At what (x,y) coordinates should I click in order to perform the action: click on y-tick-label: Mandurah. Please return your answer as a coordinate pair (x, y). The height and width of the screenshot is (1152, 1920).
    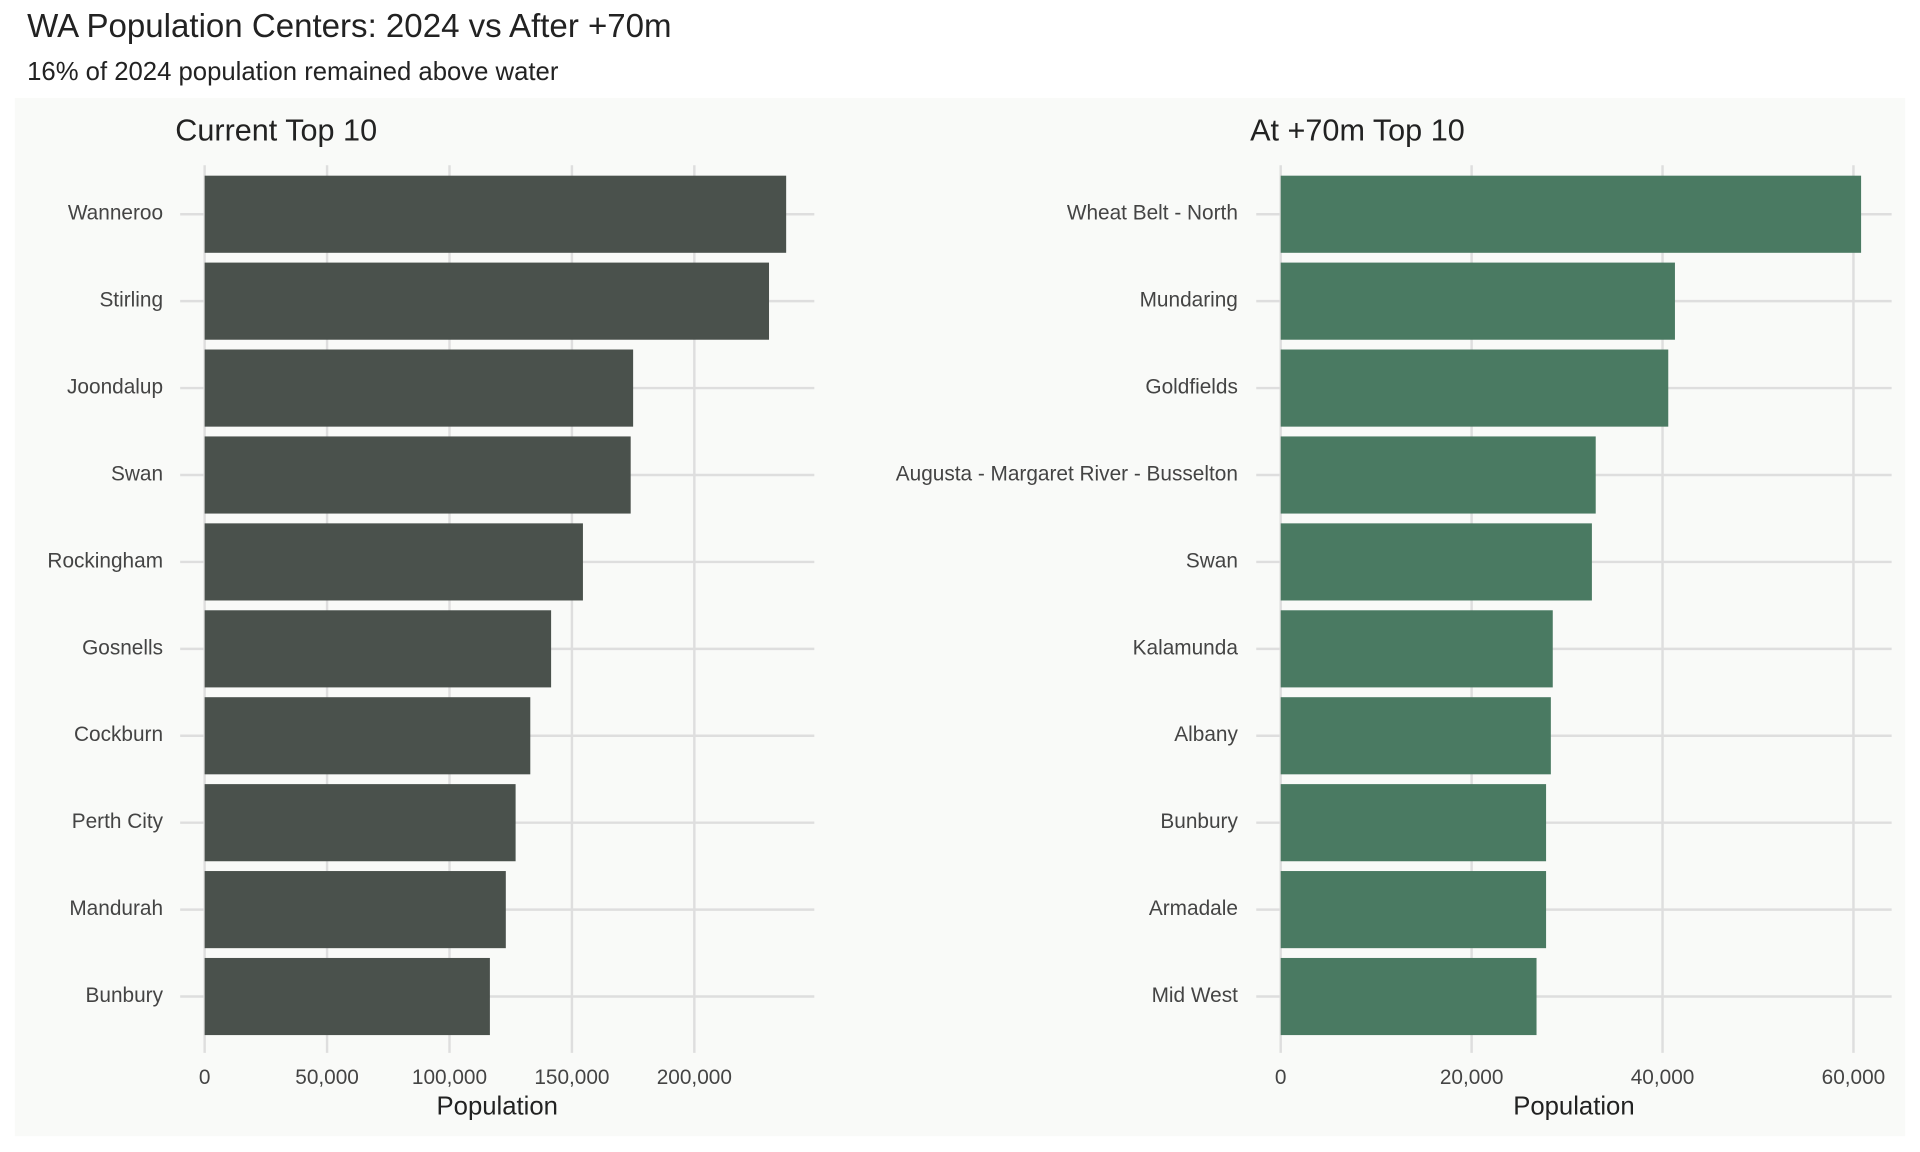
    Looking at the image, I should click on (116, 908).